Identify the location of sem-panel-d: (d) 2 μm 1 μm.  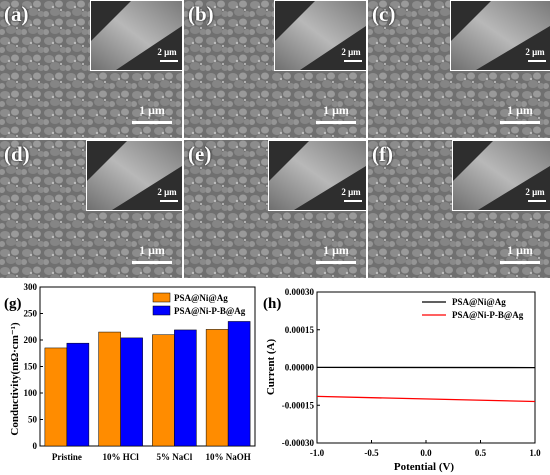
(91, 209).